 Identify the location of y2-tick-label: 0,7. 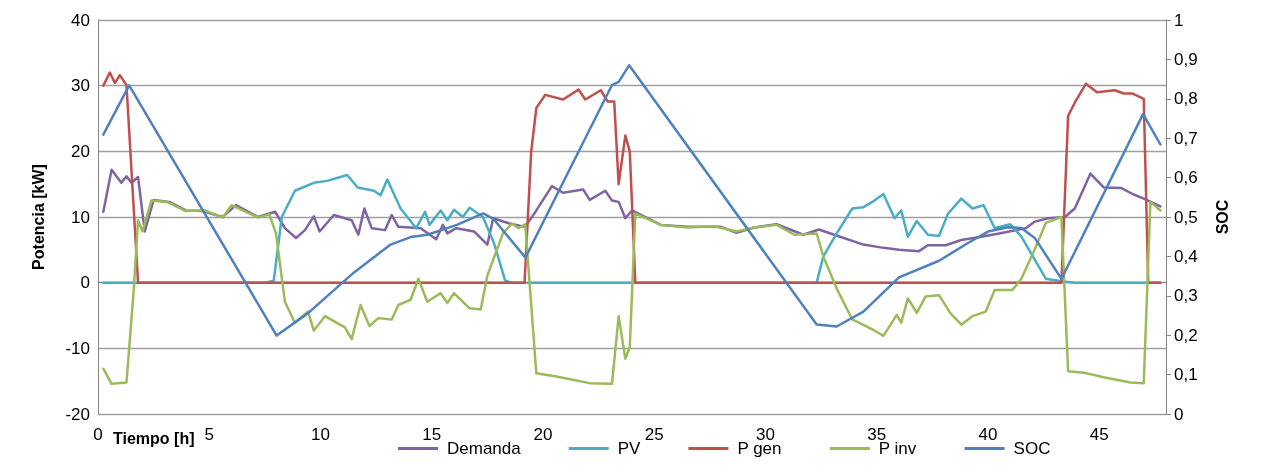
(1186, 138).